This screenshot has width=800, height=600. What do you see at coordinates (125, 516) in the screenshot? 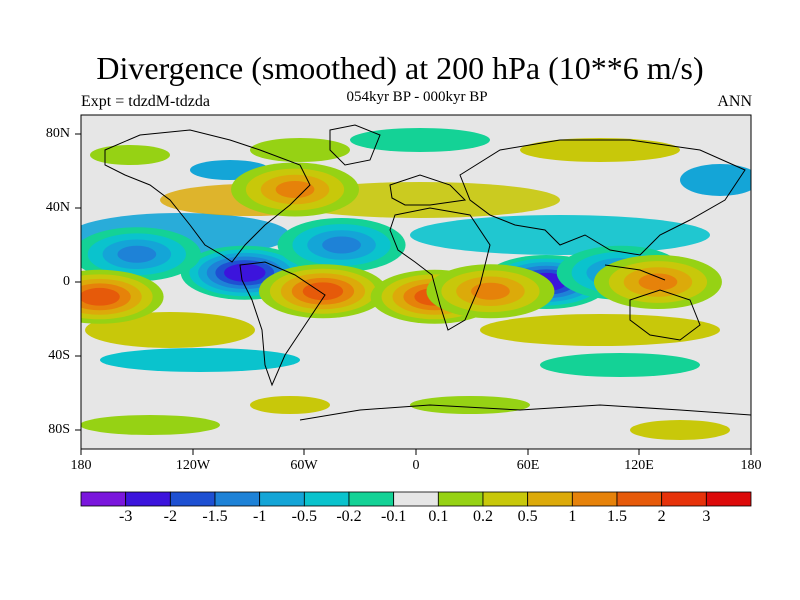
I see `colorbar-label: -3` at bounding box center [125, 516].